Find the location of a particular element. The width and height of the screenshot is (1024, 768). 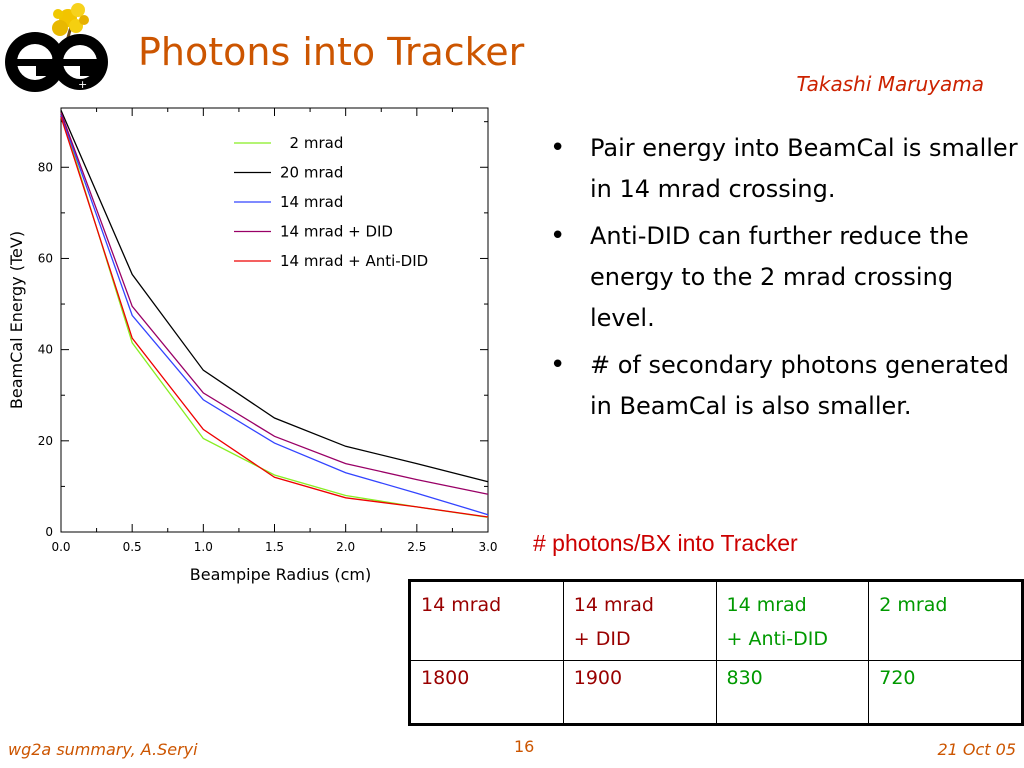

legend-label: 14 mrad is located at coordinates (311, 202).